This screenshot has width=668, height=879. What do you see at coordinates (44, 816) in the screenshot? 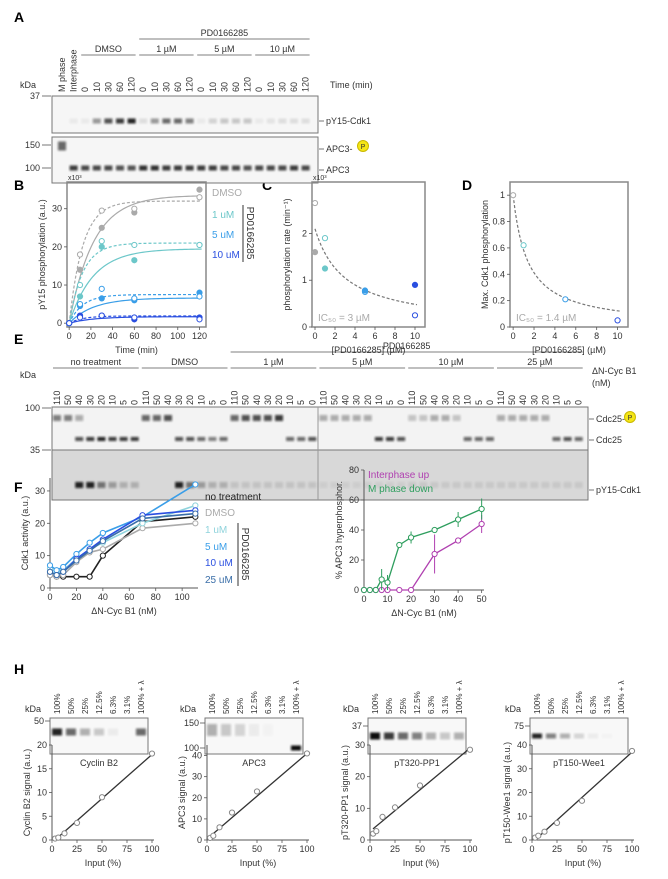
I see `y-tick-label: 5` at bounding box center [44, 816].